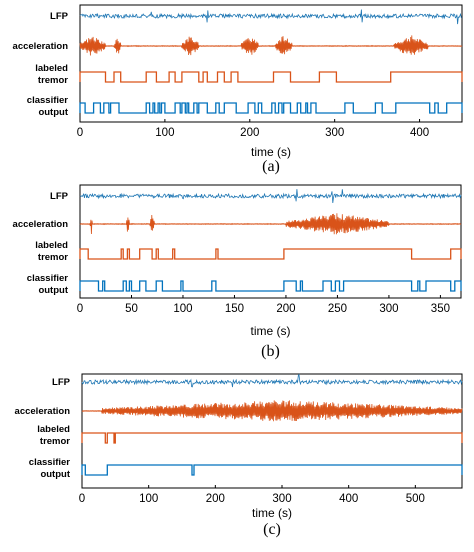 This screenshot has width=474, height=552. What do you see at coordinates (415, 499) in the screenshot?
I see `x-tick-label: 500` at bounding box center [415, 499].